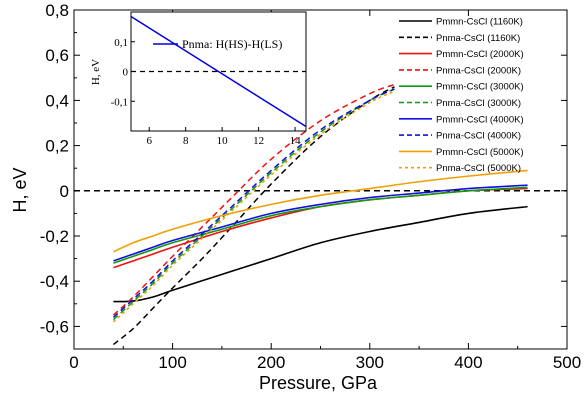 This screenshot has width=586, height=394. What do you see at coordinates (57, 10) in the screenshot?
I see `y-tick-label: 0,8` at bounding box center [57, 10].